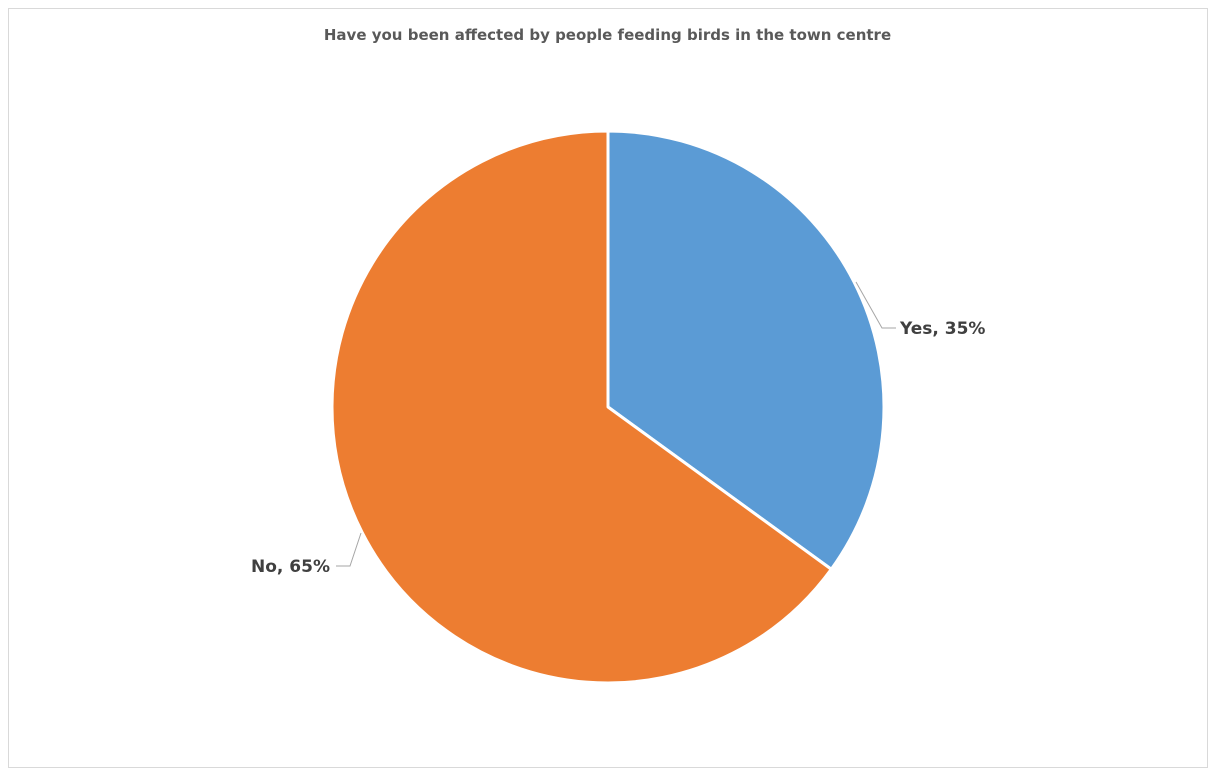  I want to click on data-label-yes: Yes, 35%, so click(942, 329).